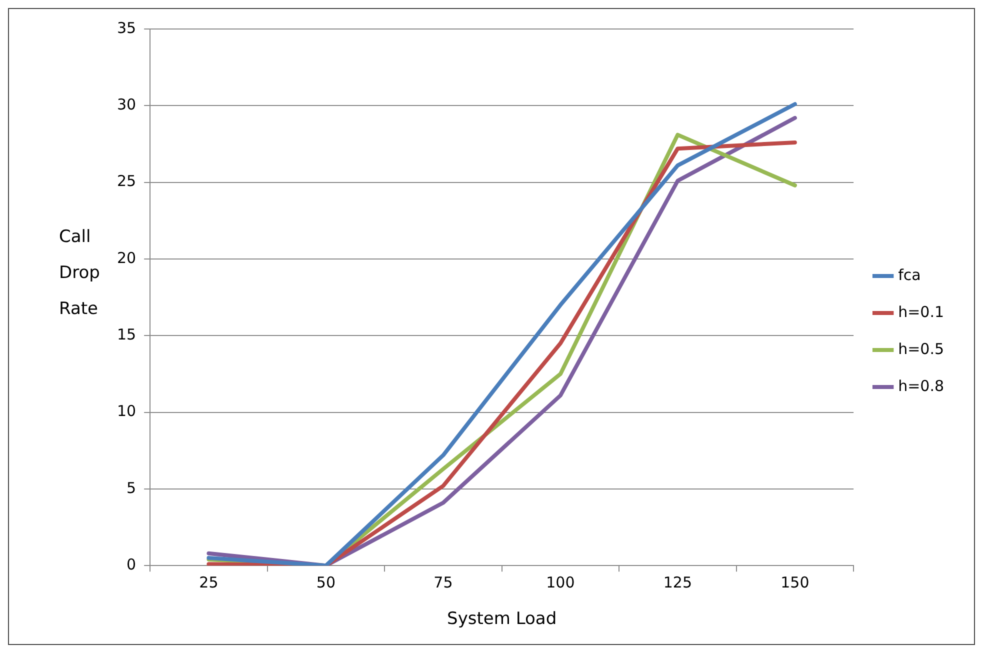  What do you see at coordinates (921, 311) in the screenshot?
I see `legend-label: h=0.1` at bounding box center [921, 311].